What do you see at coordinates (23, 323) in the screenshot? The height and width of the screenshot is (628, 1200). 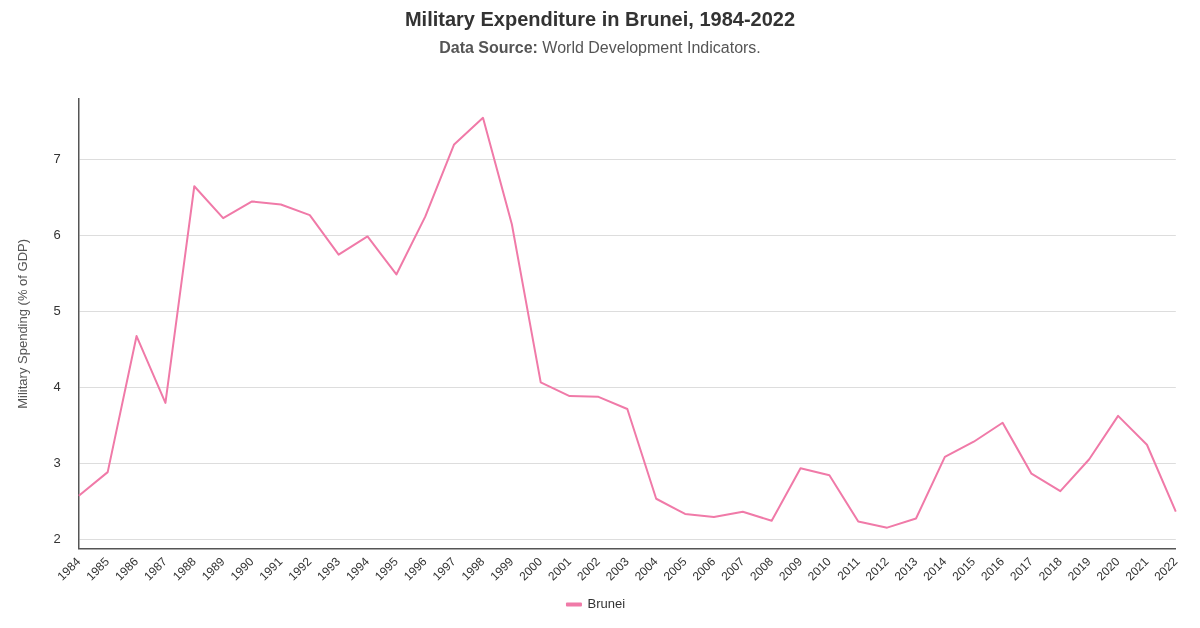 I see `y-axis-title: Military Spending (% of GDP)` at bounding box center [23, 323].